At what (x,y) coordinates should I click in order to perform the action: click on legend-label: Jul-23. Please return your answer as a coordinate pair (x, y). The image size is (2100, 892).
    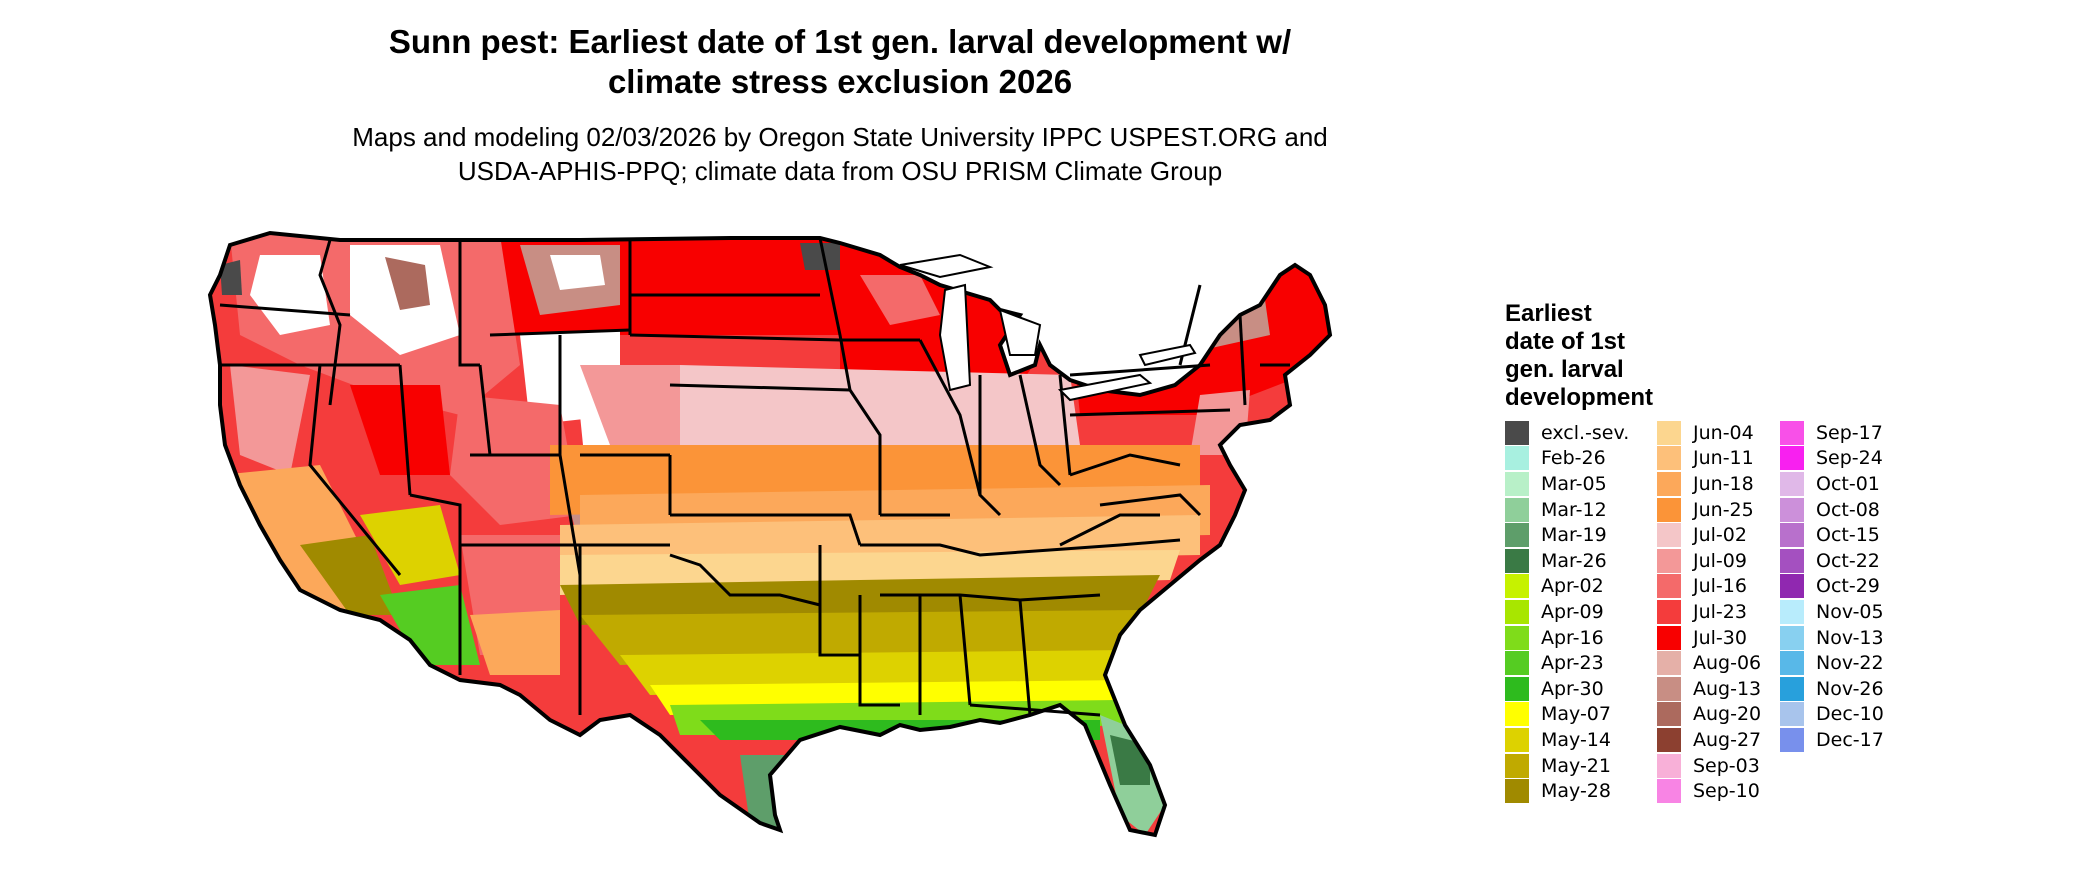
    Looking at the image, I should click on (1720, 611).